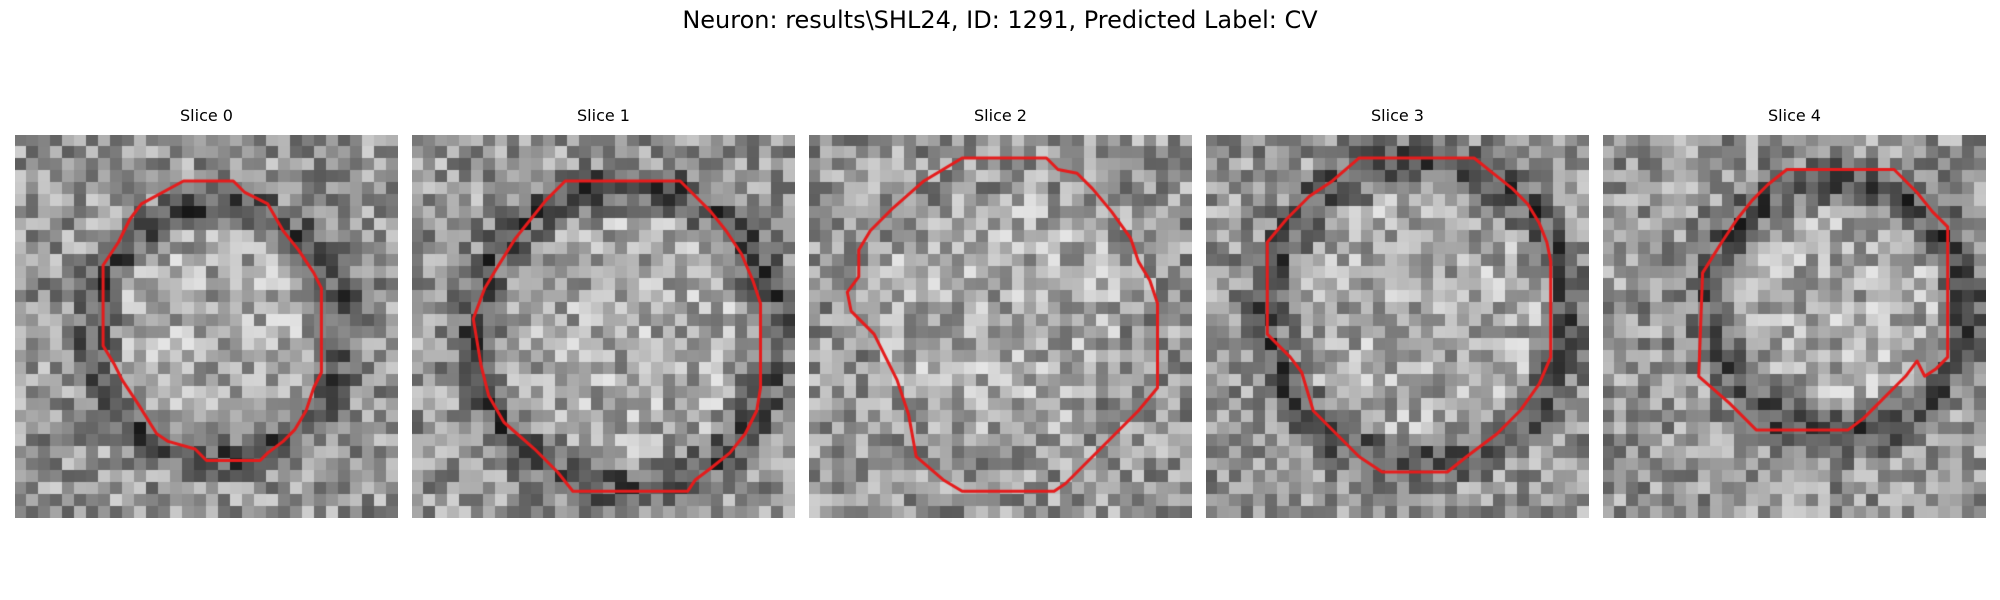  I want to click on slice-title-2: Slice 2, so click(1000, 115).